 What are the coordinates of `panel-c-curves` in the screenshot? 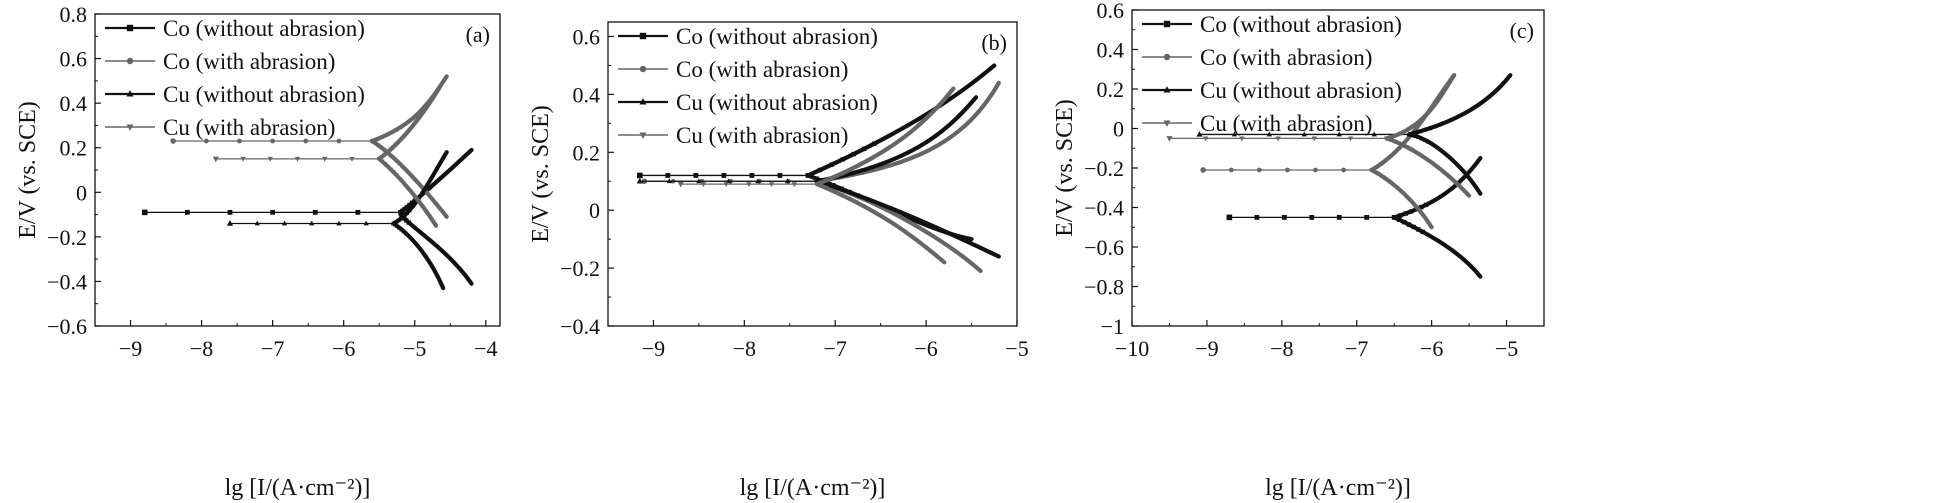 It's located at (1339, 176).